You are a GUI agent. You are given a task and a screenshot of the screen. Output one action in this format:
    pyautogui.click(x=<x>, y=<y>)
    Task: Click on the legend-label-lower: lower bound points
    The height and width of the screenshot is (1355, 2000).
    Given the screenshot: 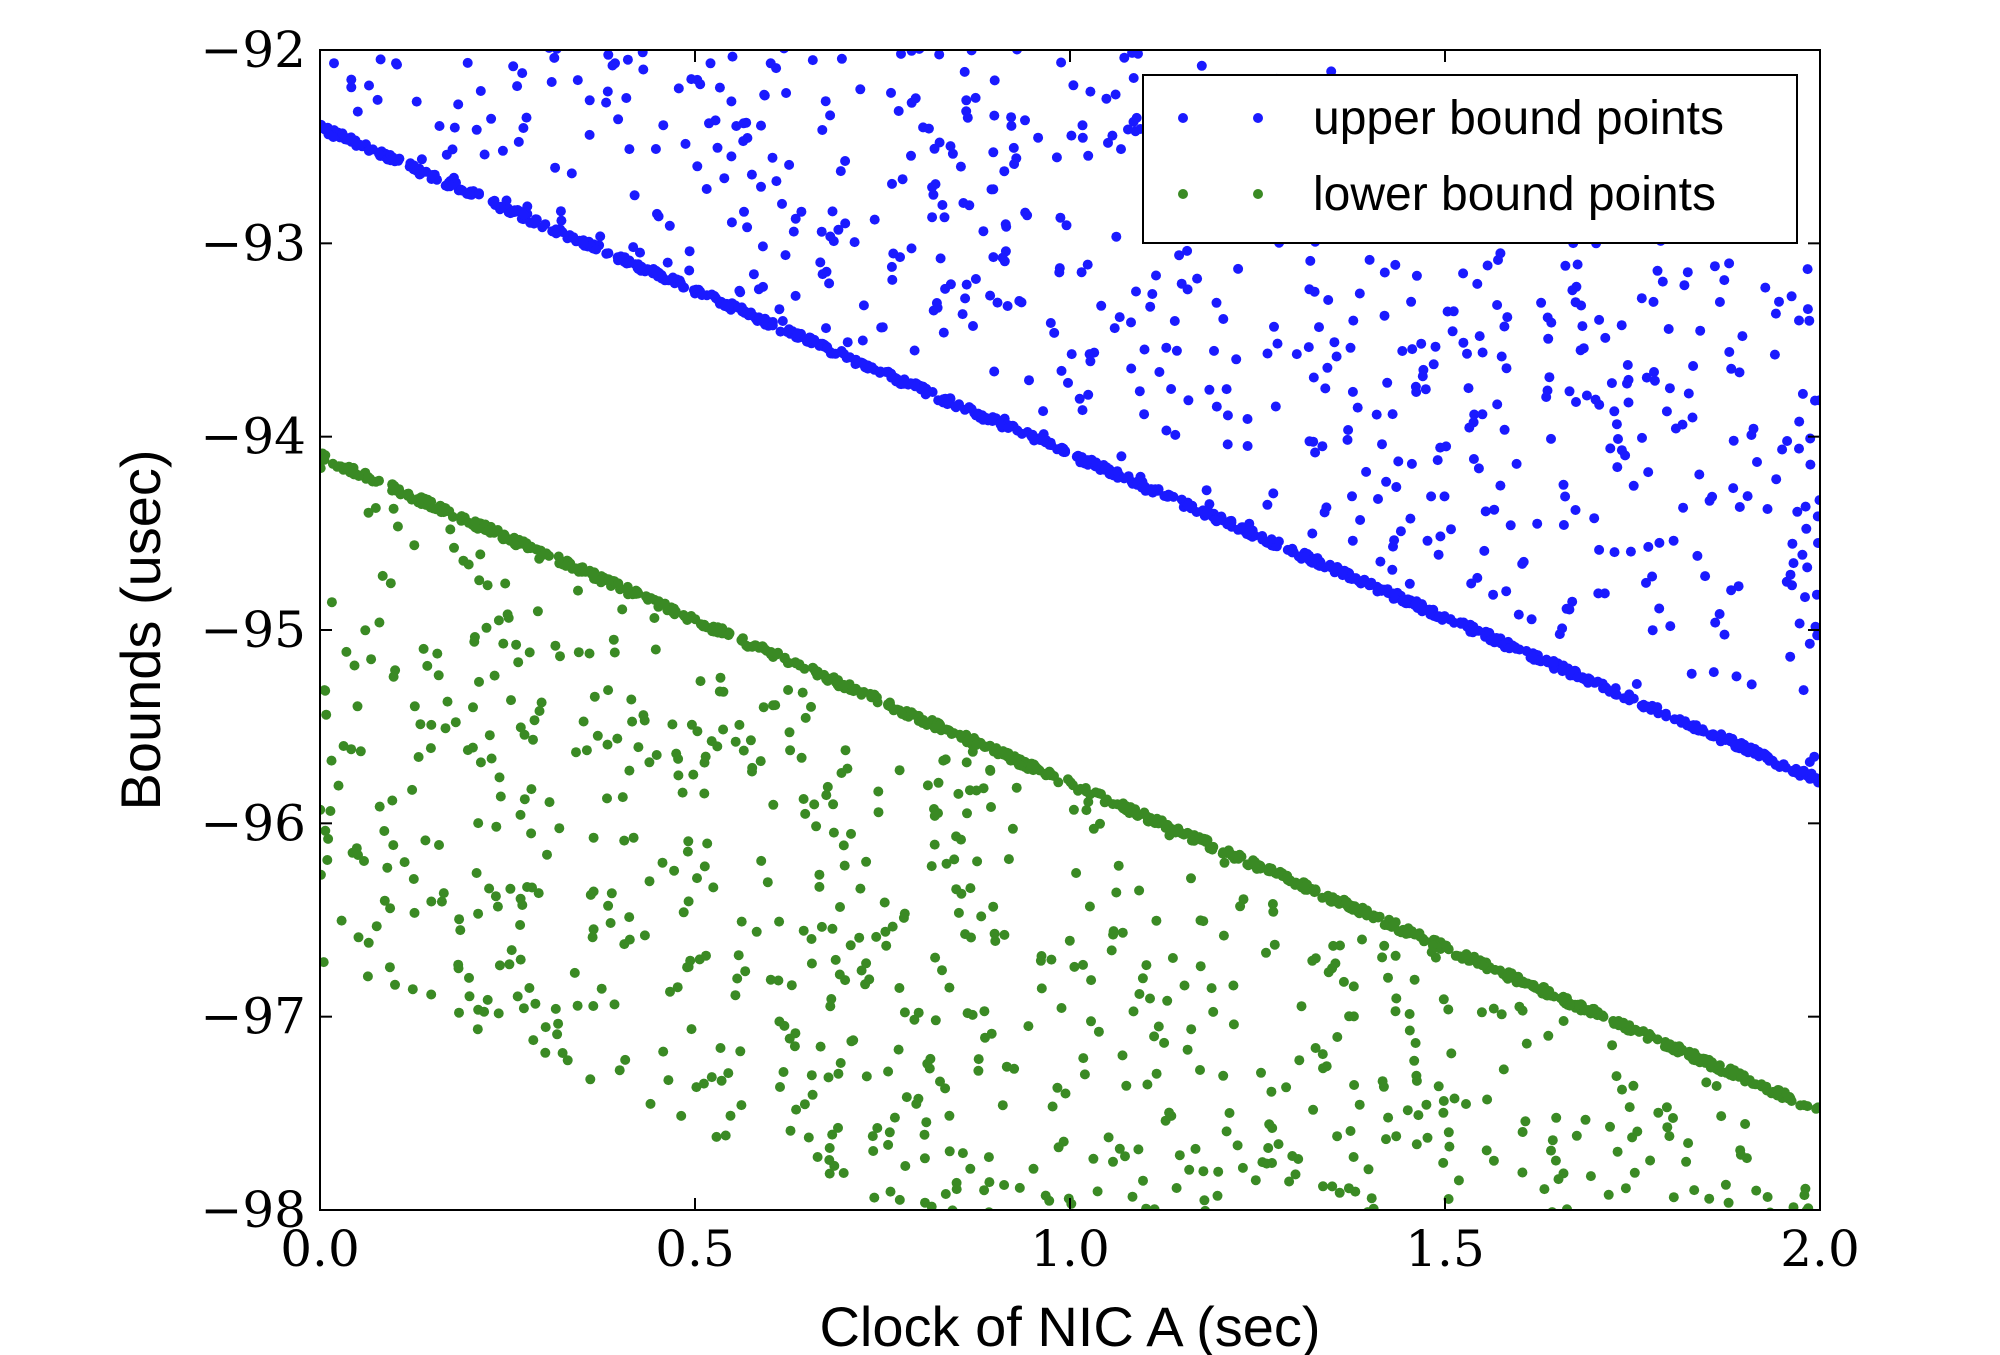 What is the action you would take?
    pyautogui.click(x=1514, y=194)
    